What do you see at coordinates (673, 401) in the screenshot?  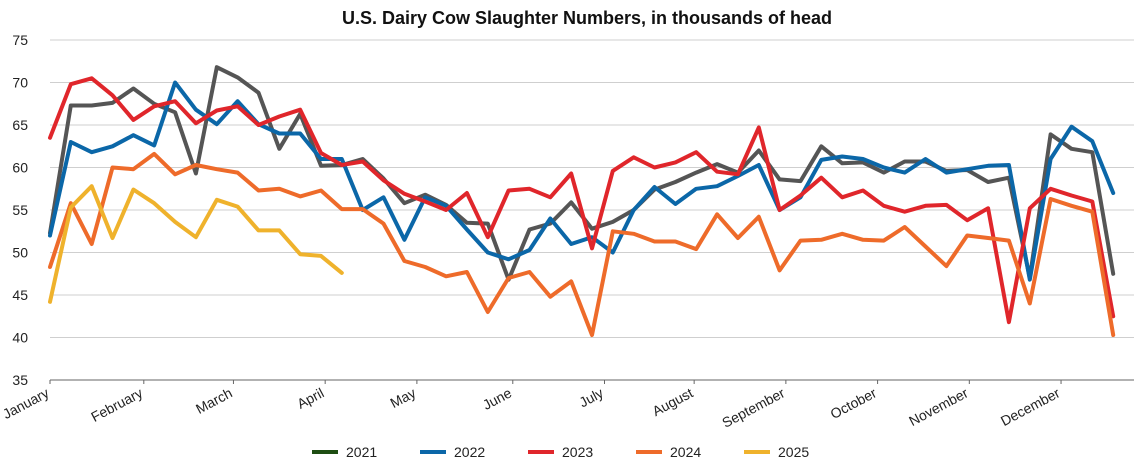 I see `x-tick-label: August` at bounding box center [673, 401].